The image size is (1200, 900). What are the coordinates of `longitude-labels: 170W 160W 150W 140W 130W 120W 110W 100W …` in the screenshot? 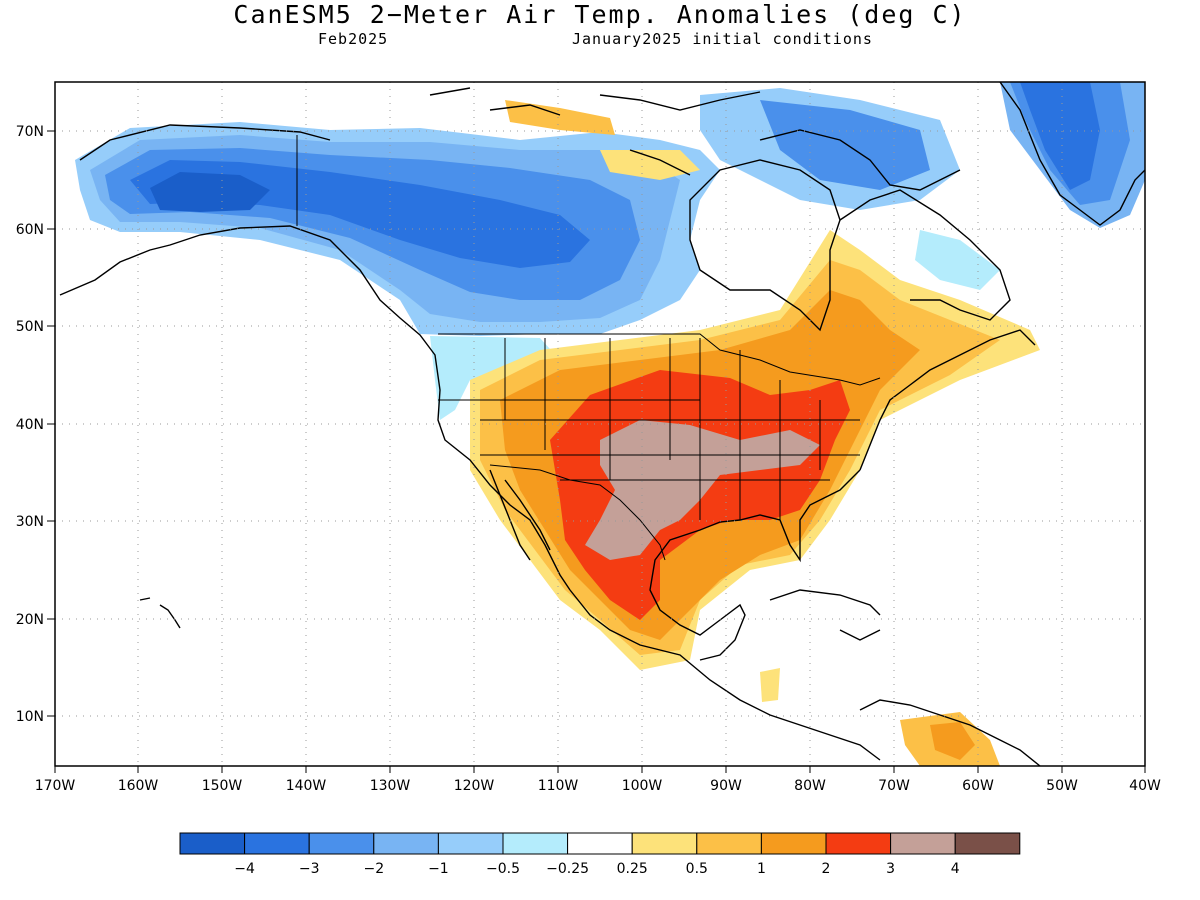 It's located at (598, 786).